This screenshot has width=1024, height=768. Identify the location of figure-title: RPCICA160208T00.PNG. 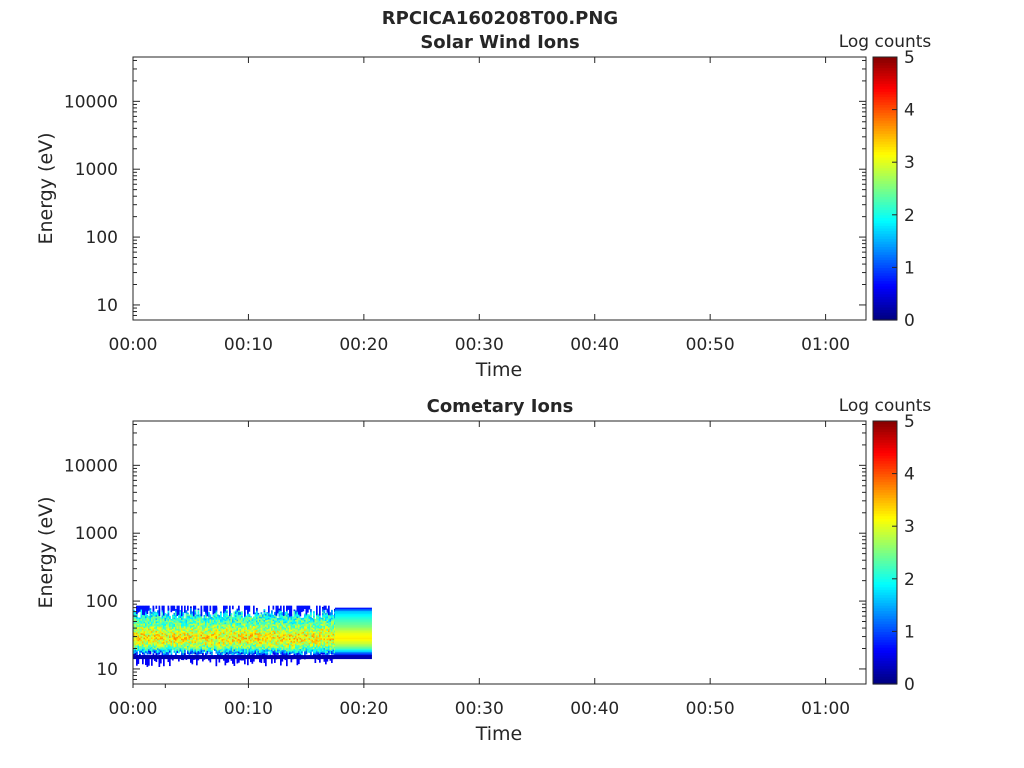
(500, 18).